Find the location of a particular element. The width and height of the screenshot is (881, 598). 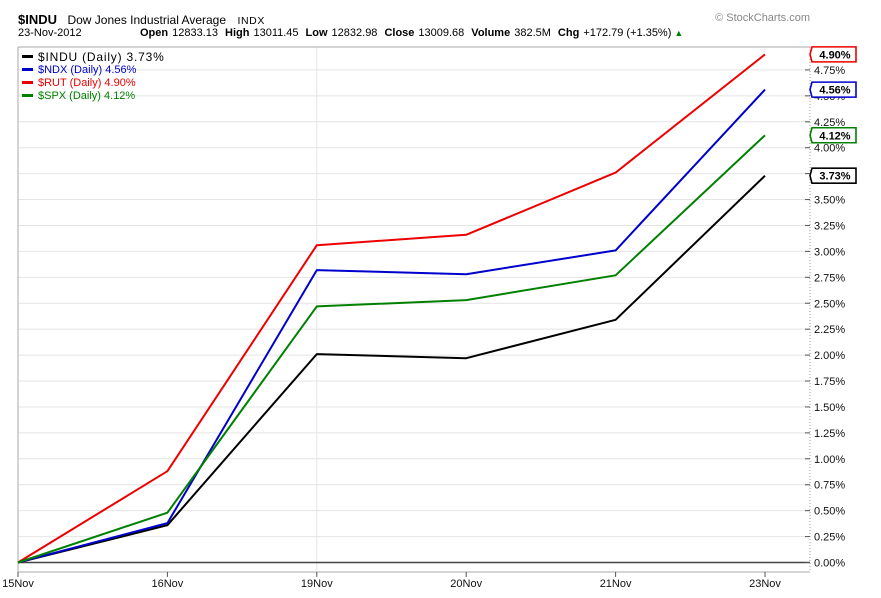

copyright-label: © StockCharts.com is located at coordinates (762, 18).